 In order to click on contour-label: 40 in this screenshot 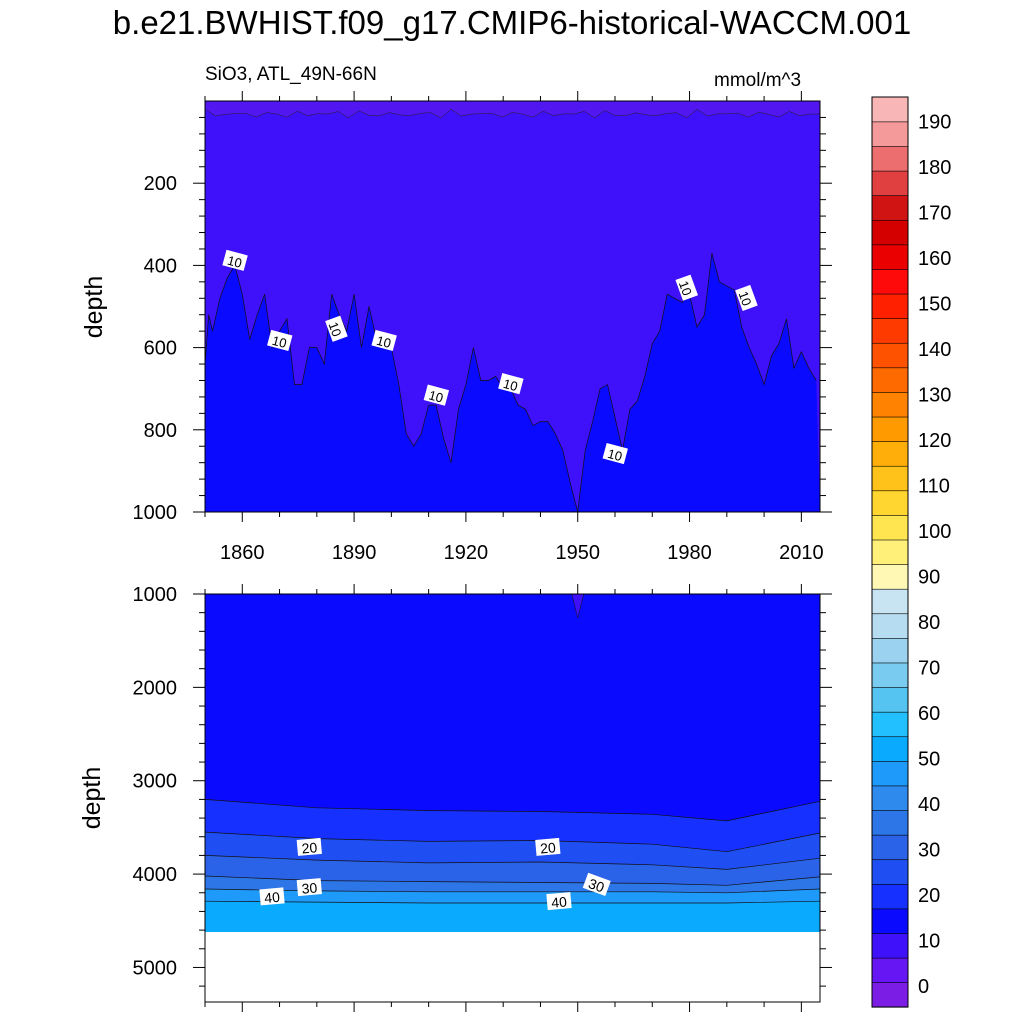, I will do `click(272, 896)`.